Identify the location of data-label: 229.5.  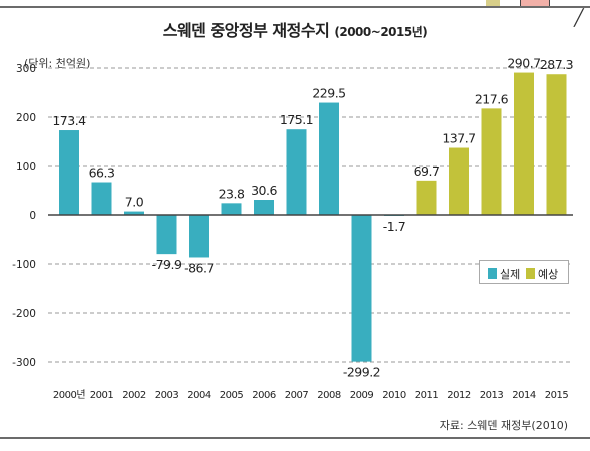
(328, 93).